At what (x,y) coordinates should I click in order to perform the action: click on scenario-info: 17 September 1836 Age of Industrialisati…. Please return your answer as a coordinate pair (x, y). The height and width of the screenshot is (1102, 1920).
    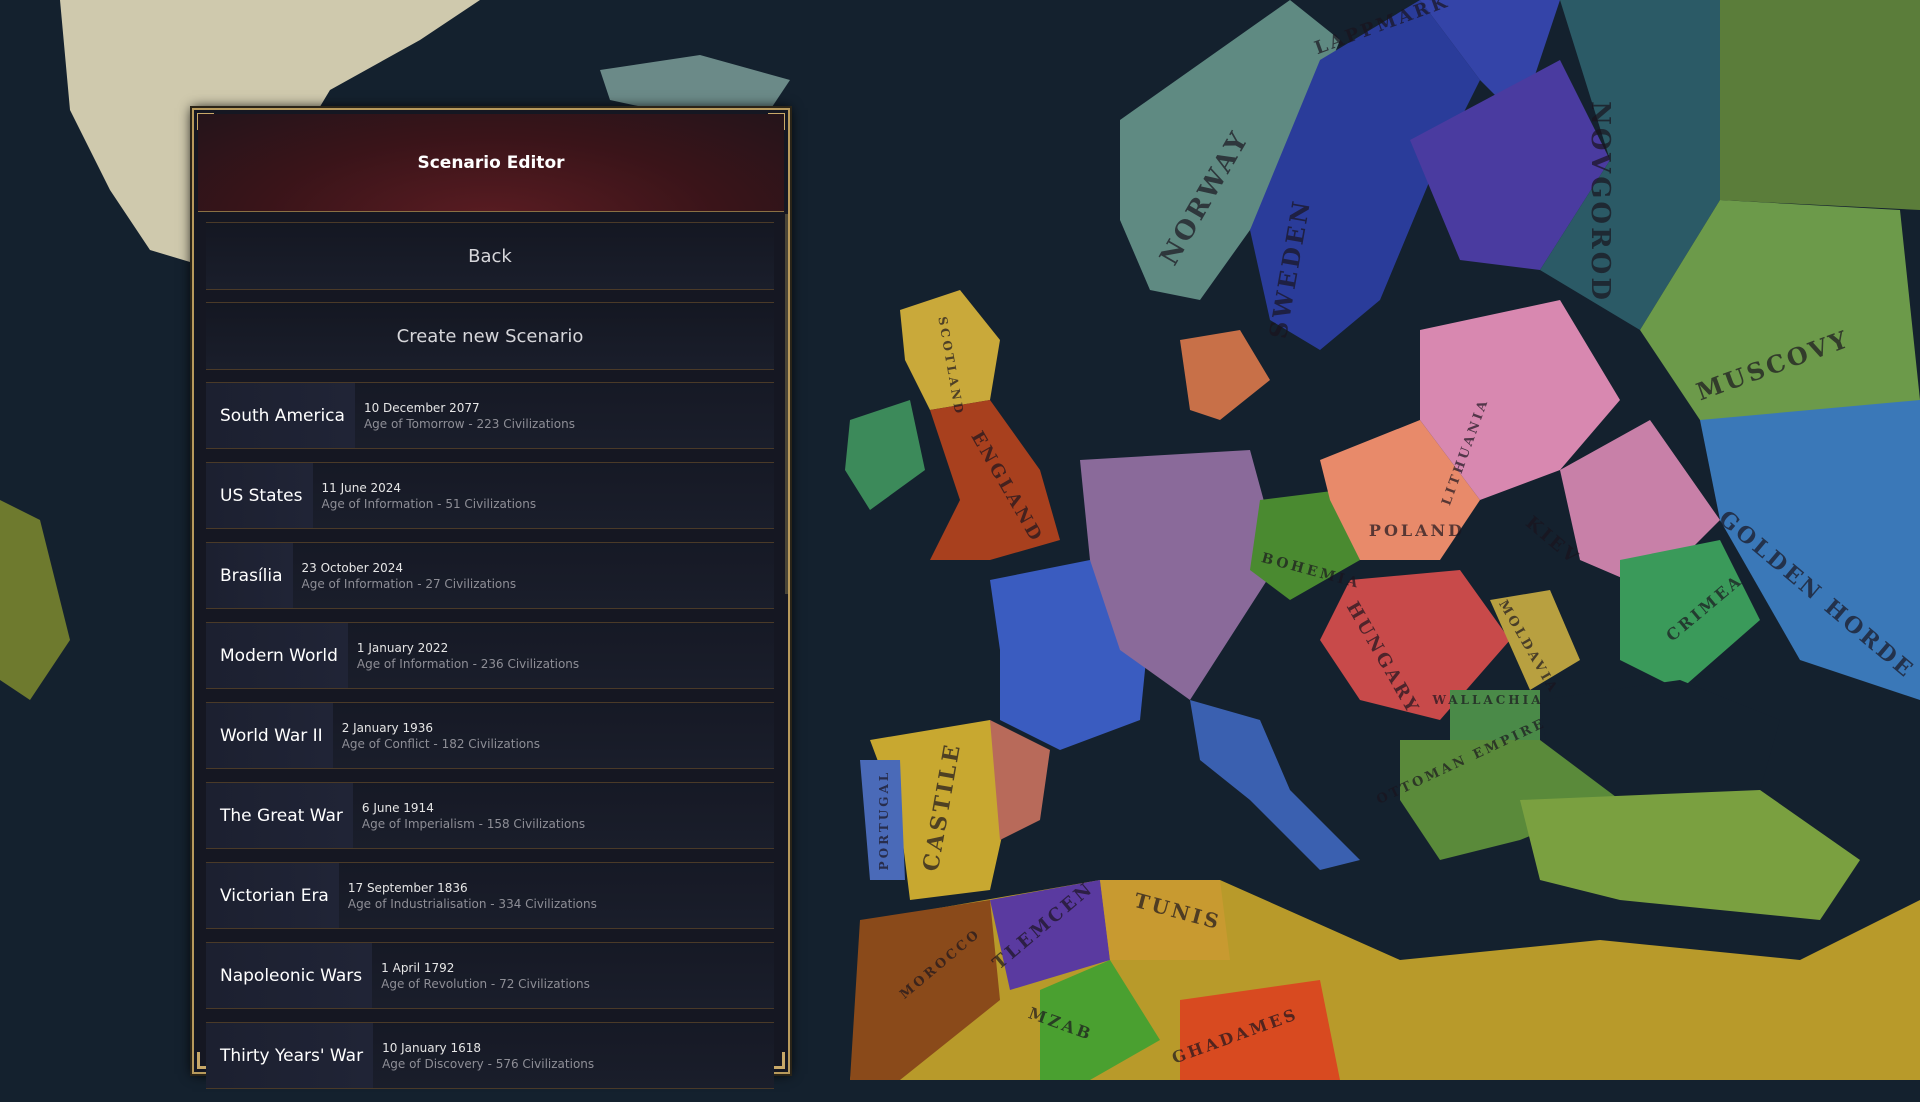
    Looking at the image, I should click on (468, 895).